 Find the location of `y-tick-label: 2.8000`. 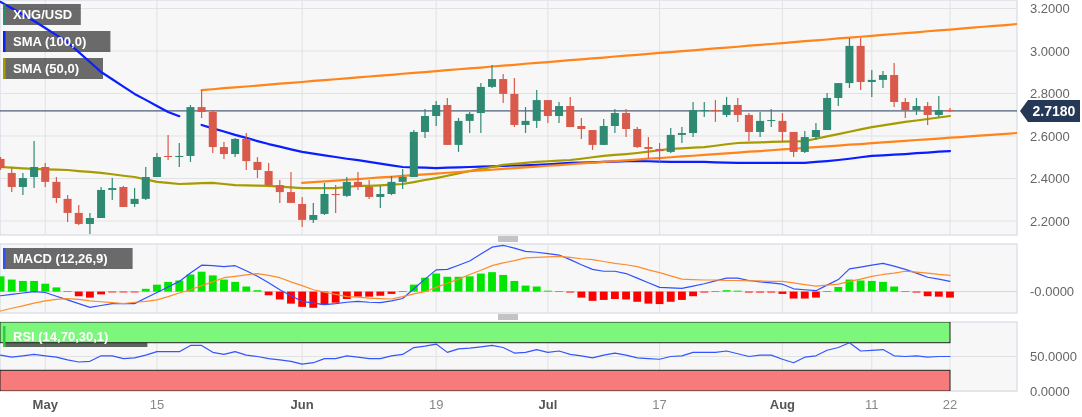

y-tick-label: 2.8000 is located at coordinates (1050, 94).